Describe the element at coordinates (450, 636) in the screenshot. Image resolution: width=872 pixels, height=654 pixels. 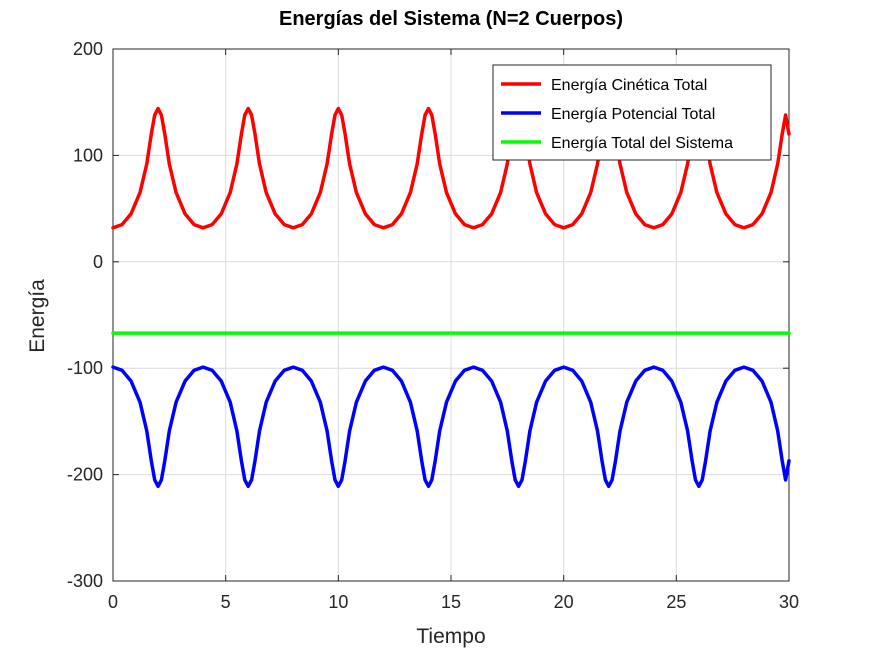
I see `x-axis-title: Tiempo` at that location.